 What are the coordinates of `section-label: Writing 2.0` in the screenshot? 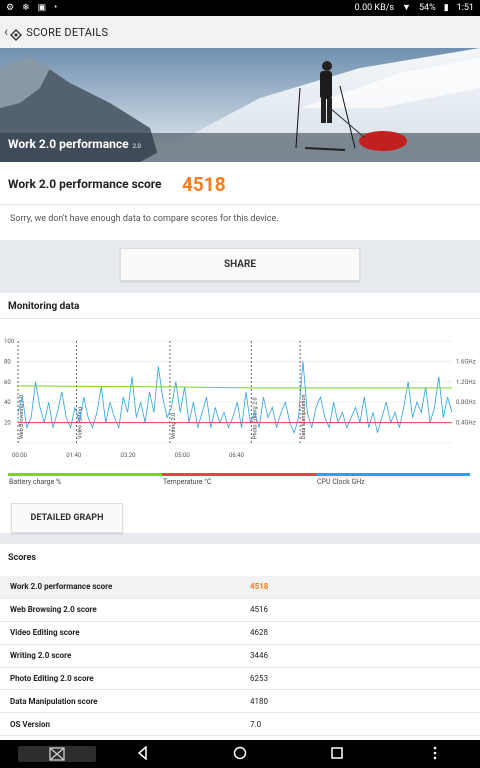 It's located at (174, 426).